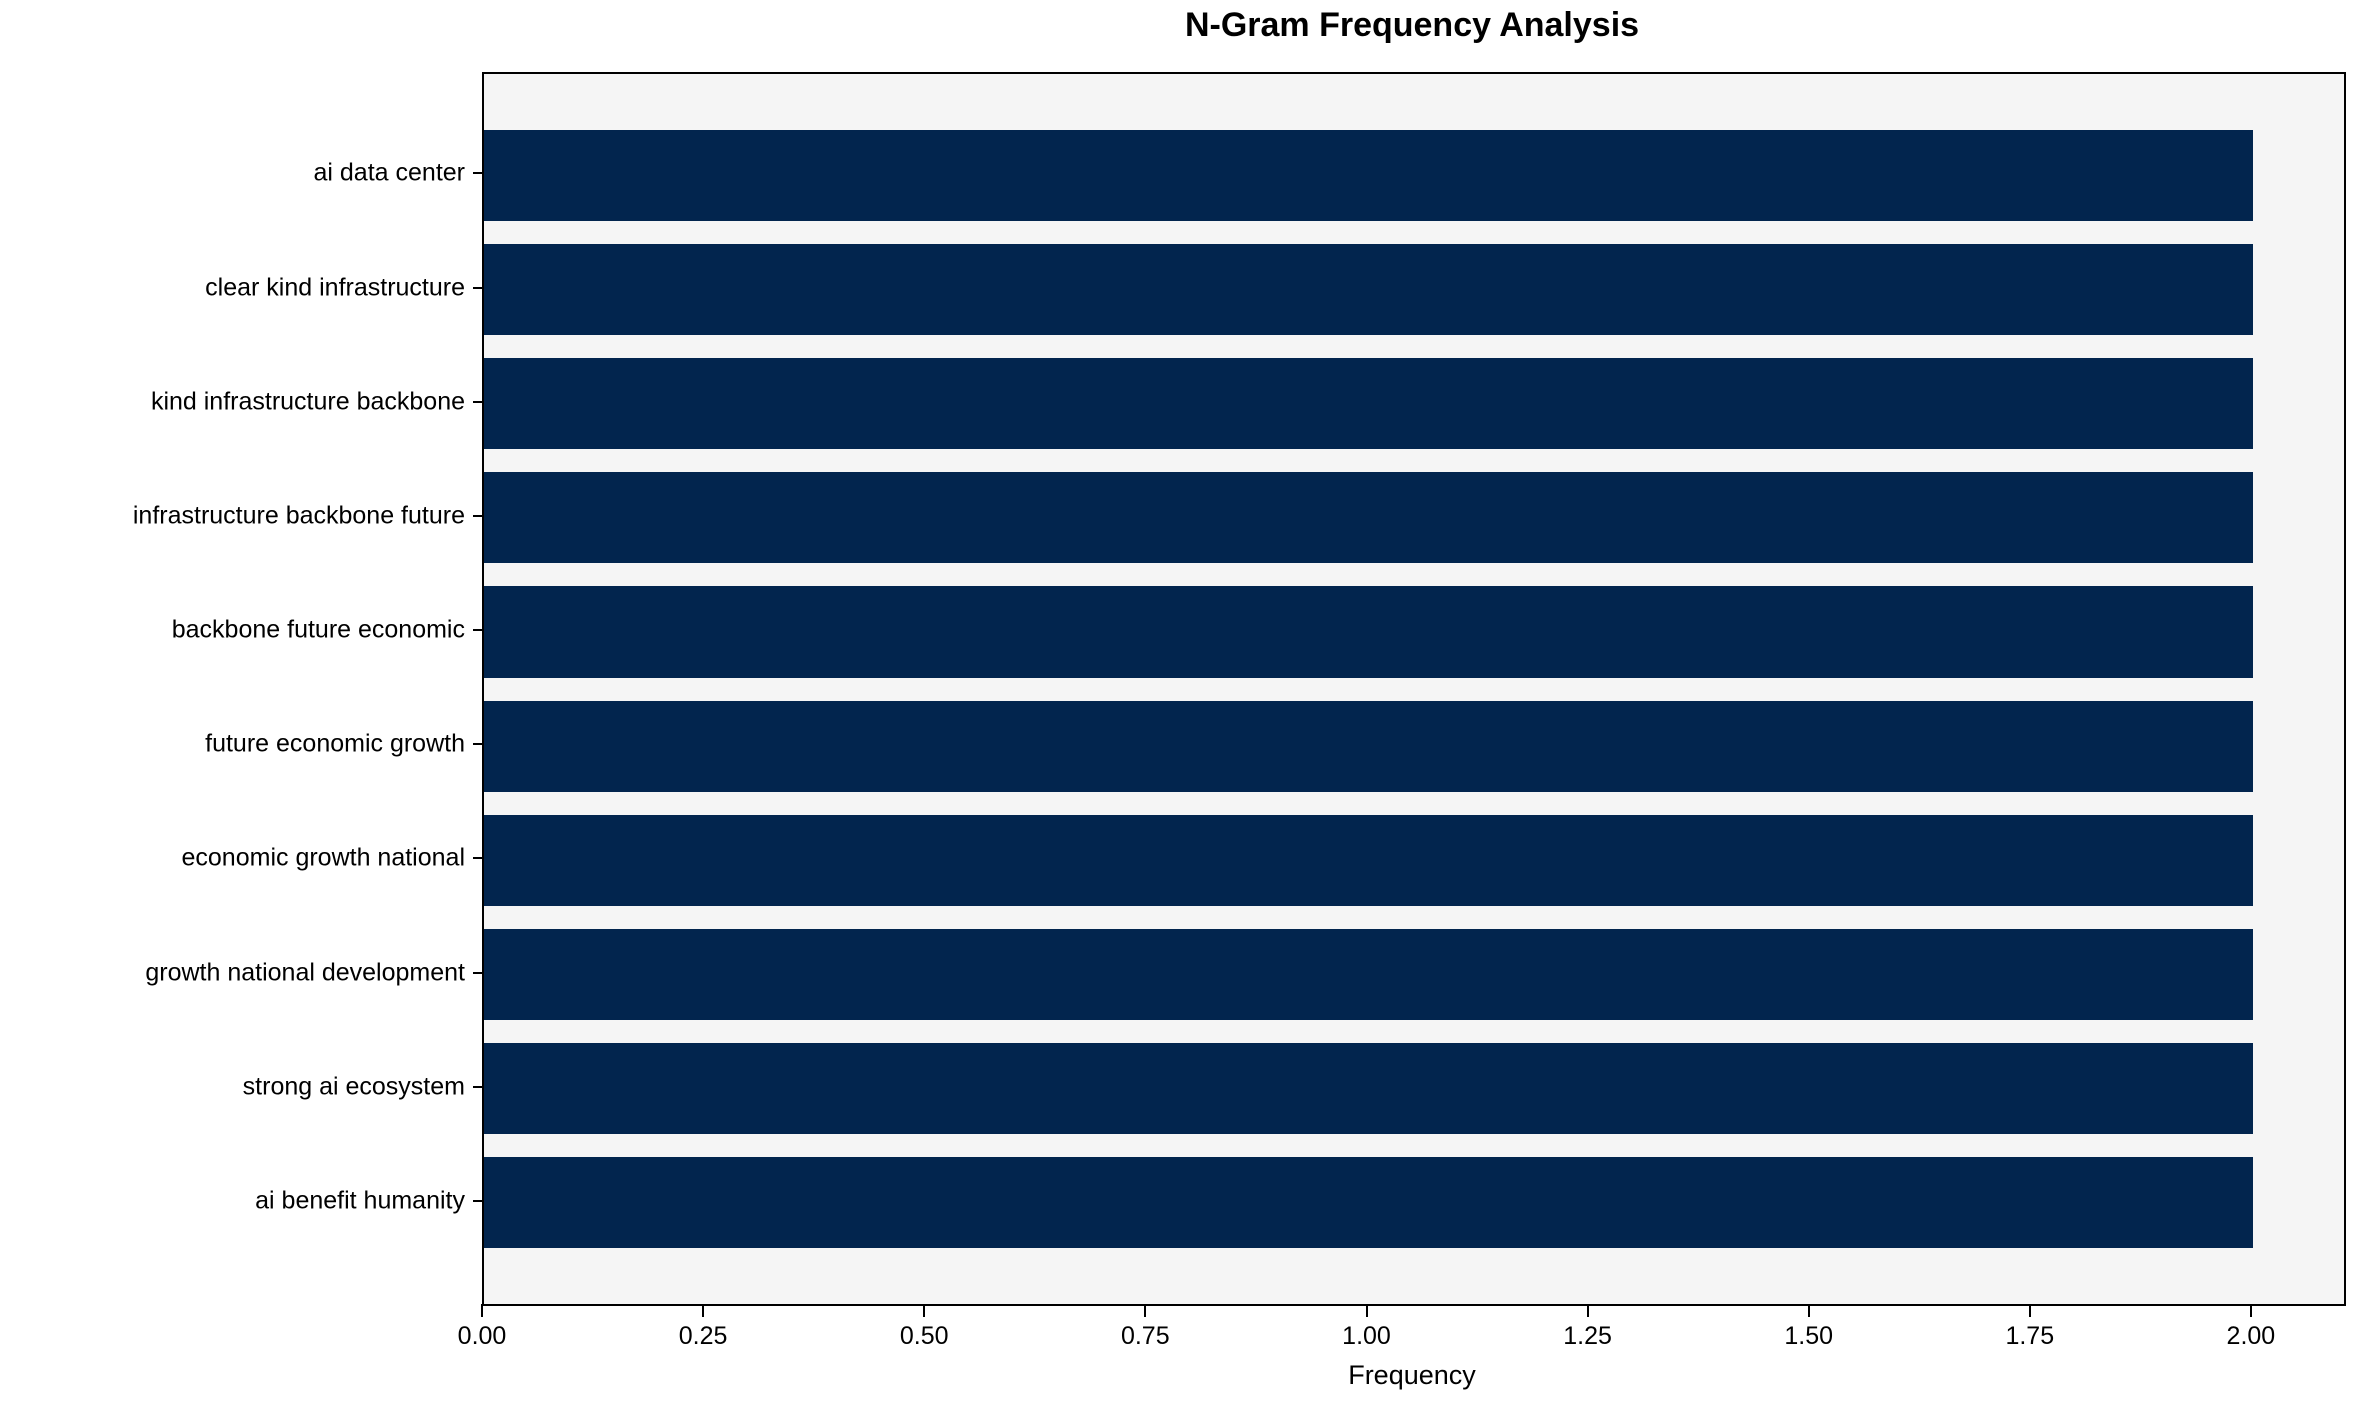  I want to click on y-tick-label: growth national development, so click(305, 972).